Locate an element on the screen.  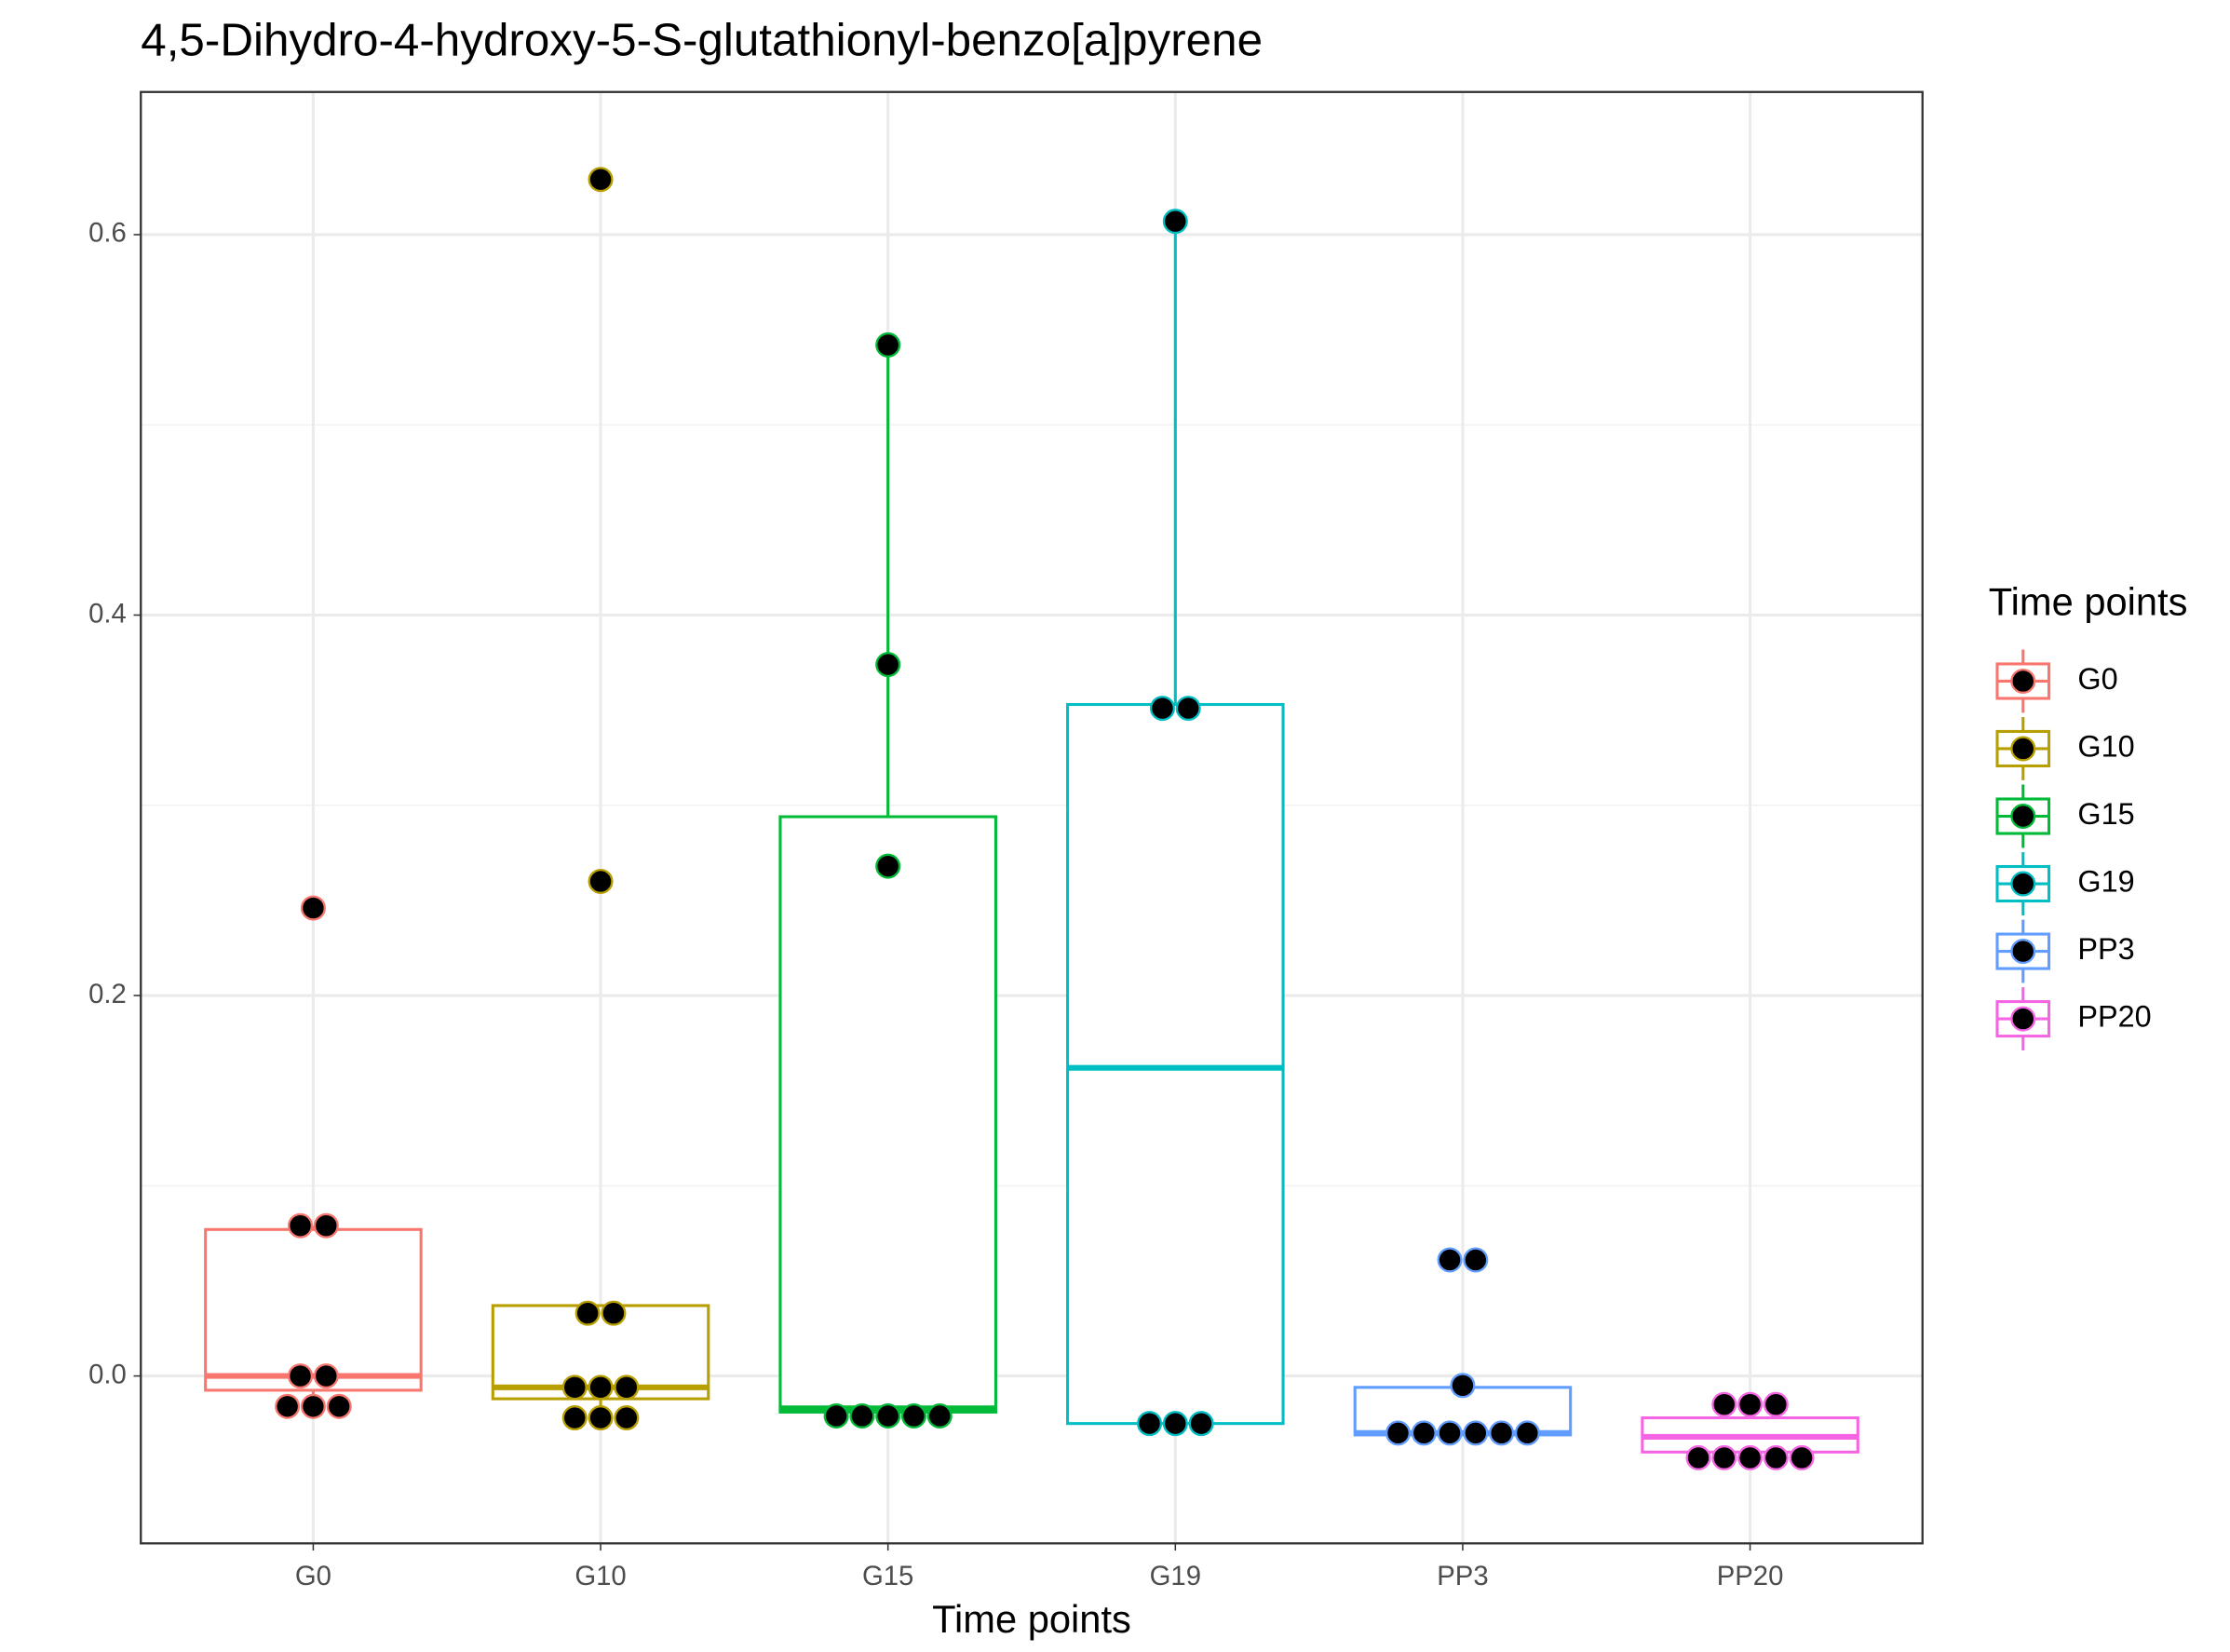
legend-title: Time points is located at coordinates (2088, 602).